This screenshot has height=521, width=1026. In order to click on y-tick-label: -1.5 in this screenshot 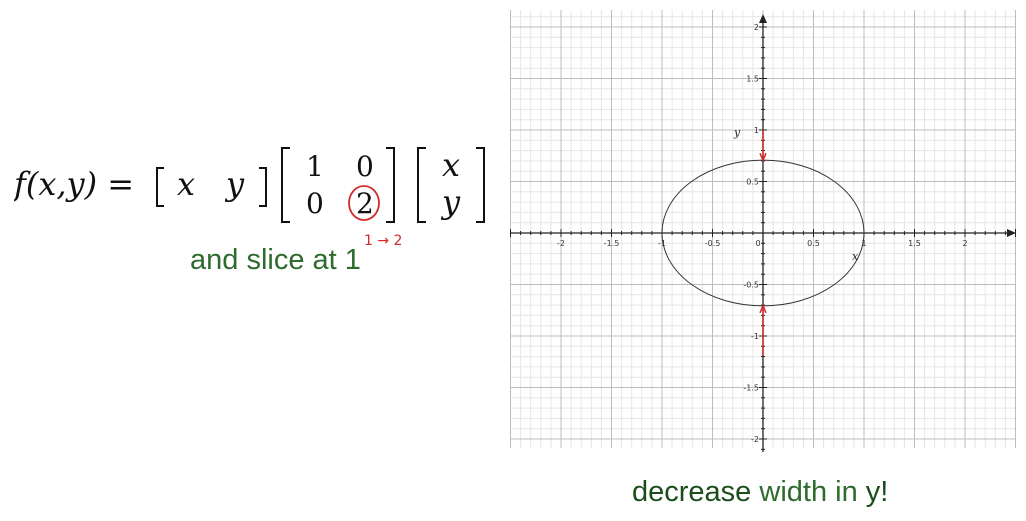, I will do `click(751, 388)`.